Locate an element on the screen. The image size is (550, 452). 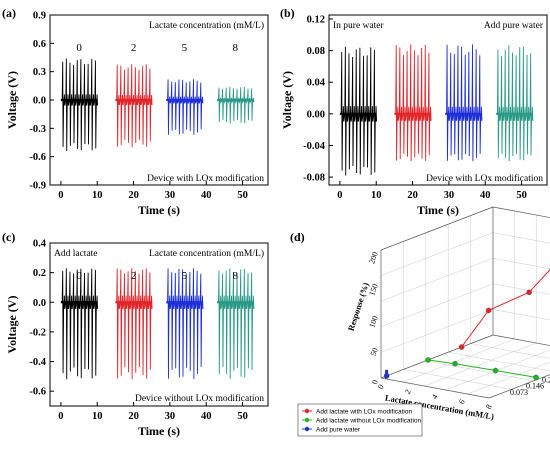
y-tick-label: 0.04 is located at coordinates (316, 83).